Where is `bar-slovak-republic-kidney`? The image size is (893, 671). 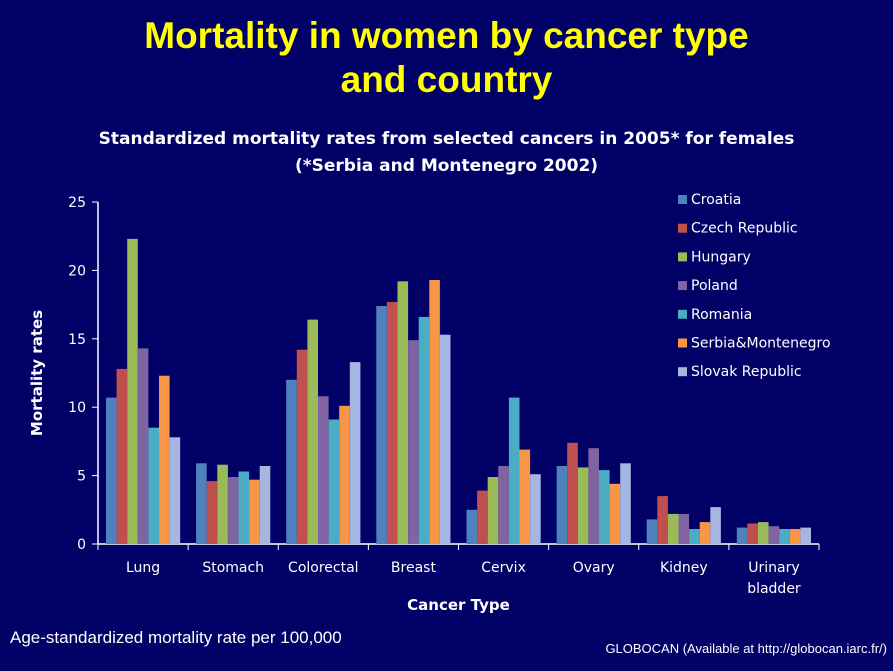
bar-slovak-republic-kidney is located at coordinates (715, 525).